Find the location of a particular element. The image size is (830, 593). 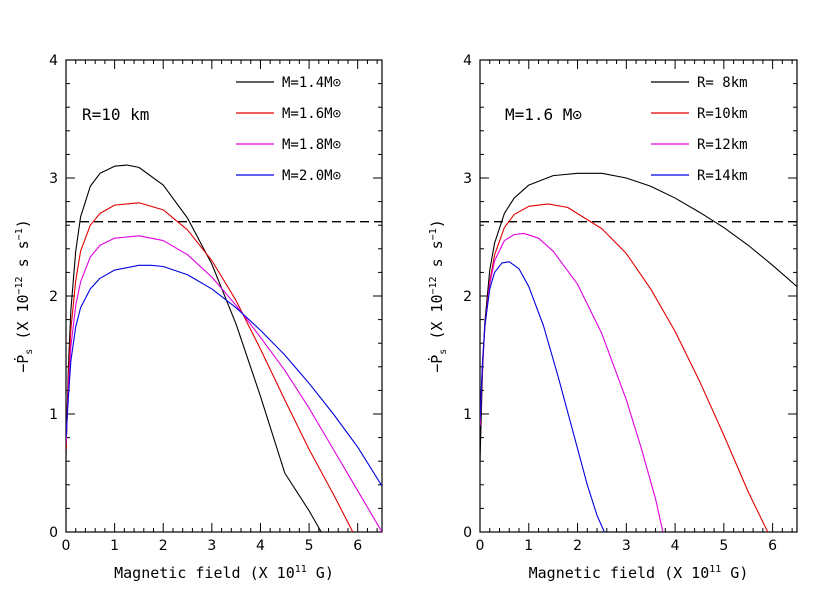

panel-annotation: M=1.6 M⊙ is located at coordinates (543, 114).